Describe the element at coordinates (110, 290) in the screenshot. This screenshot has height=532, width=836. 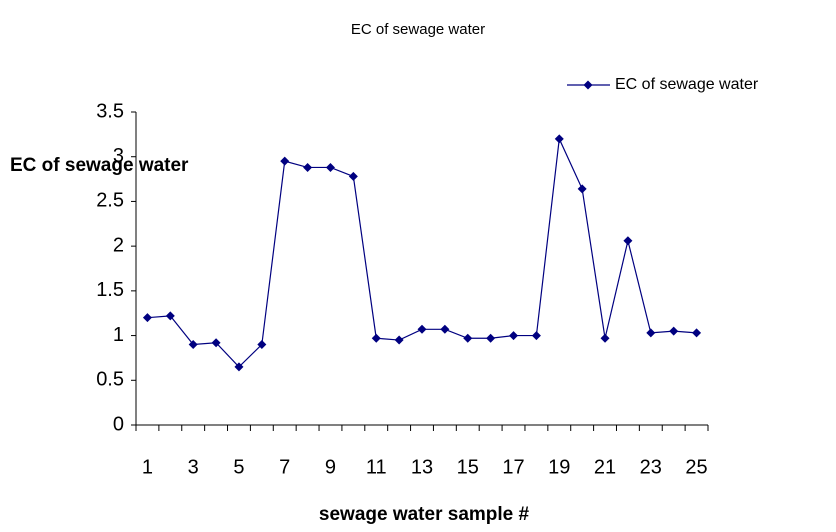
I see `y-tick-label: 1.5` at that location.